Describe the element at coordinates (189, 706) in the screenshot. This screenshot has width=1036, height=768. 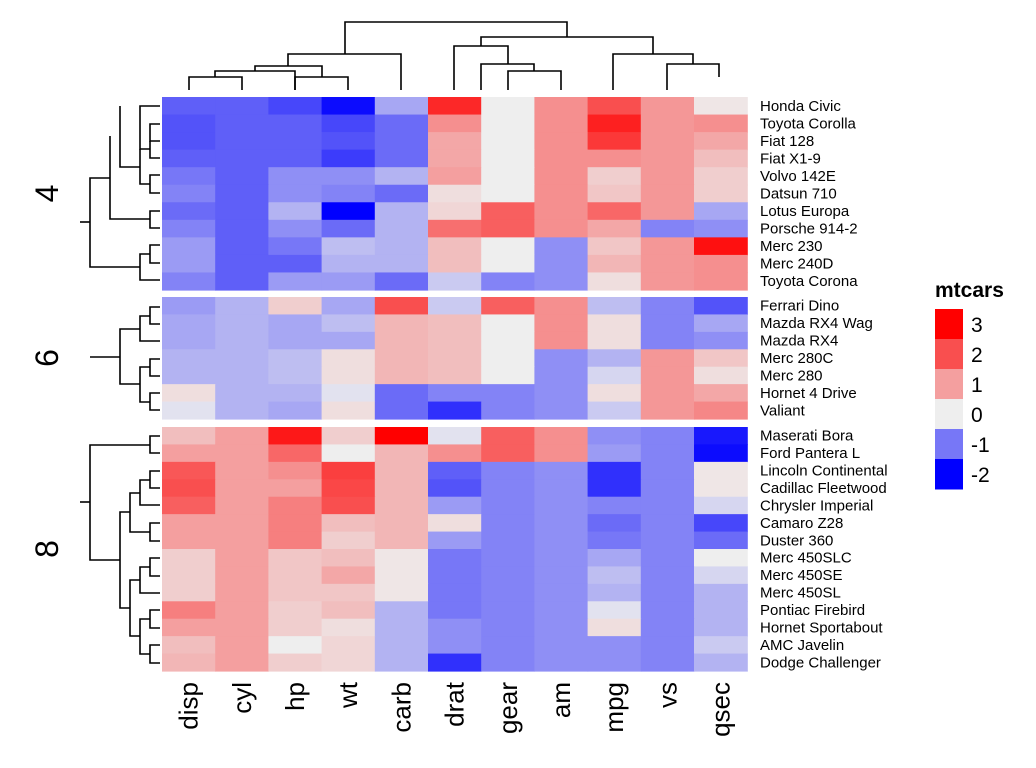
I see `column-label: disp` at that location.